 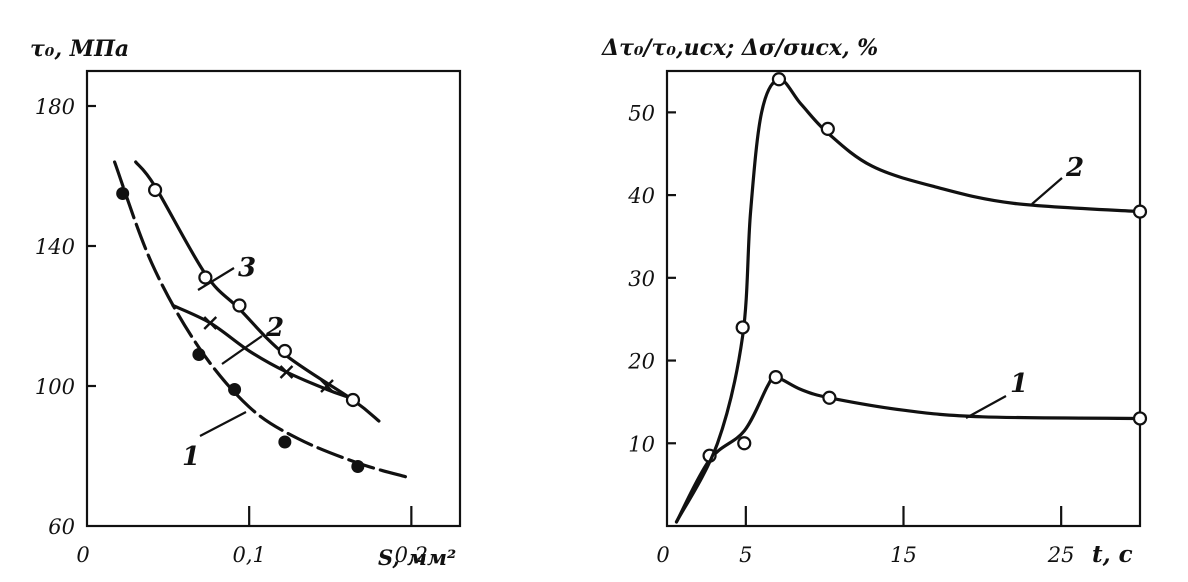 I want to click on y-tick-label: 180, so click(x=55, y=107).